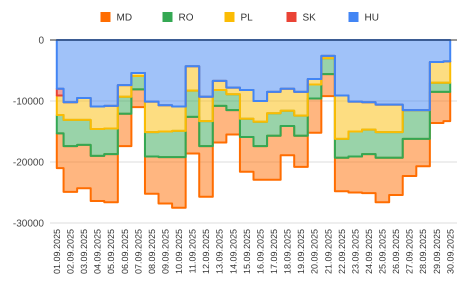  I want to click on y-tick-label: -10000, so click(28, 102).